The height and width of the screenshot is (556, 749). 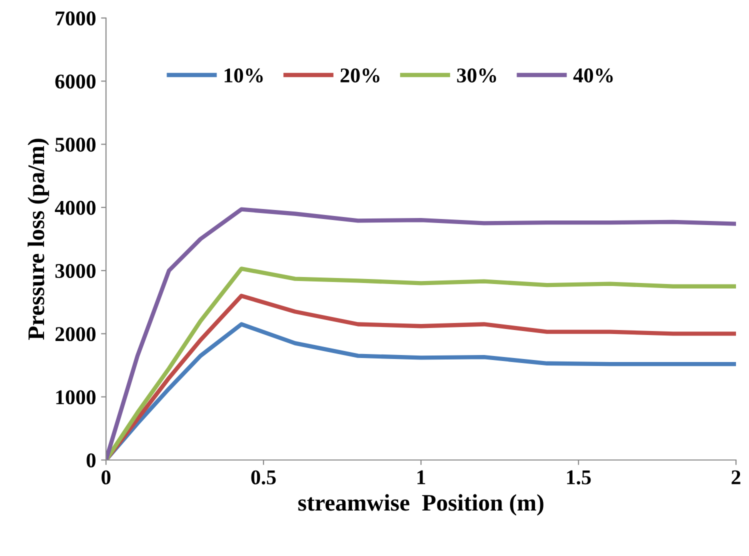 What do you see at coordinates (75, 334) in the screenshot?
I see `y-tick-label: 2000` at bounding box center [75, 334].